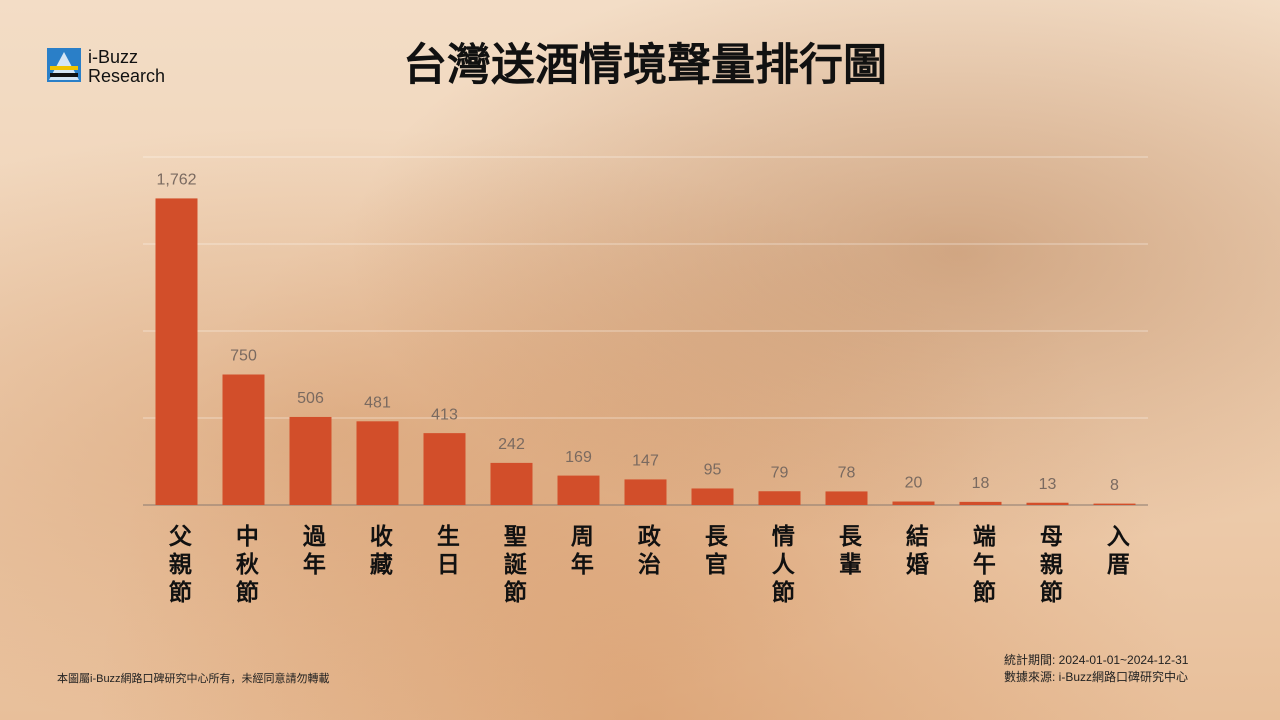 The height and width of the screenshot is (720, 1280). What do you see at coordinates (645, 461) in the screenshot?
I see `data-label: 147` at bounding box center [645, 461].